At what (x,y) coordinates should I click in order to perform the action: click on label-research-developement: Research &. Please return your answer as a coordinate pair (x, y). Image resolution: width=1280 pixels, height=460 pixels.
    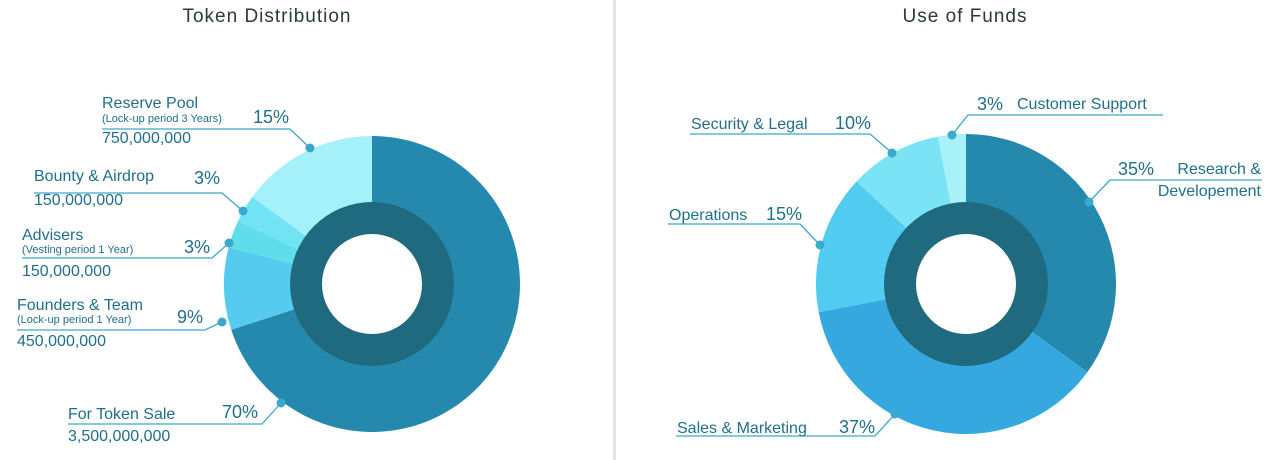
    Looking at the image, I should click on (1219, 169).